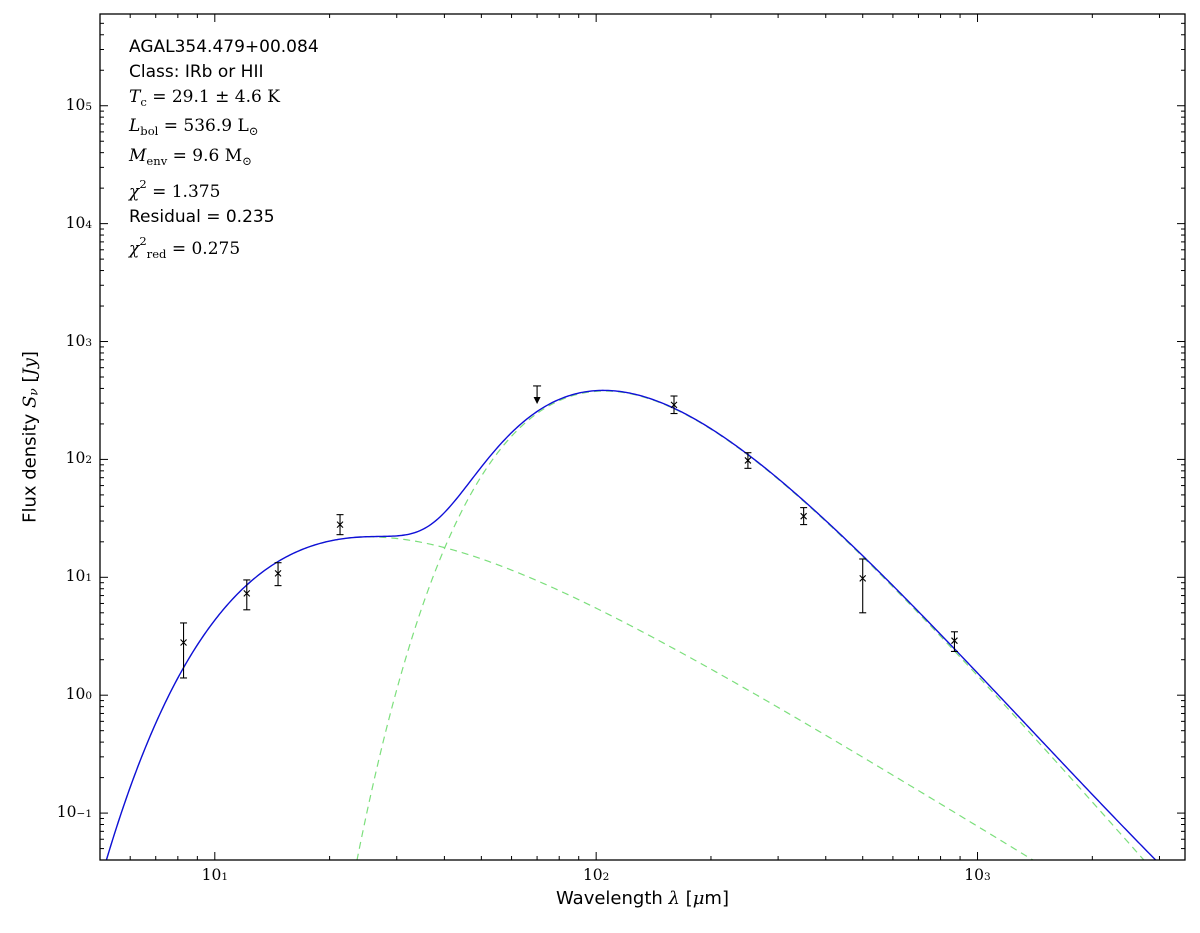 This screenshot has width=1200, height=933. Describe the element at coordinates (78, 222) in the screenshot. I see `y-tick-label: 10⁴` at that location.